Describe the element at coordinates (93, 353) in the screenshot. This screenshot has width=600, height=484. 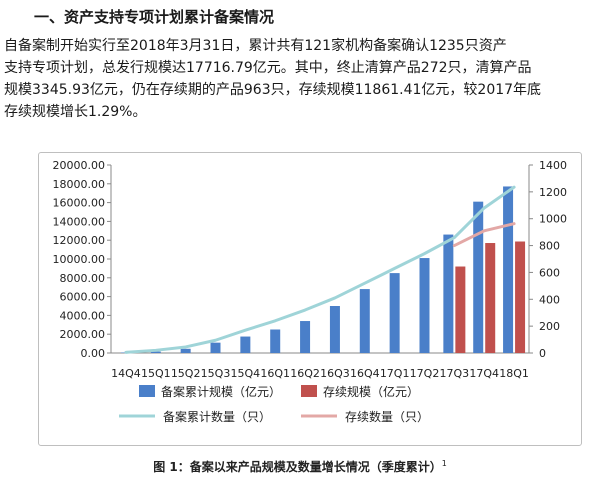
I see `y-left-tick-label: 0.00` at that location.